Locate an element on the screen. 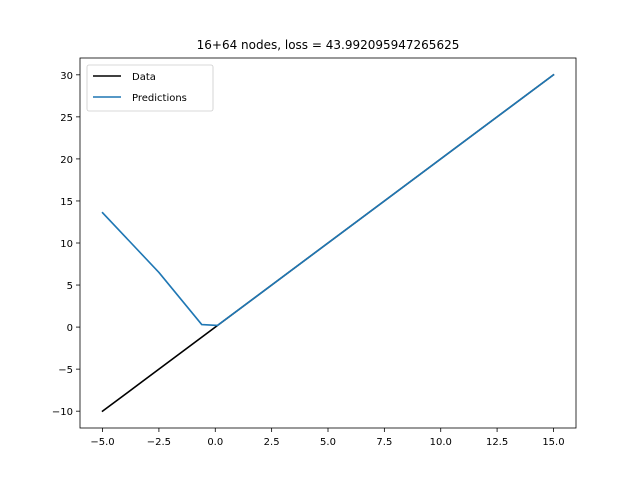 Image resolution: width=640 pixels, height=480 pixels. legend-label-predictions: Predictions is located at coordinates (159, 98).